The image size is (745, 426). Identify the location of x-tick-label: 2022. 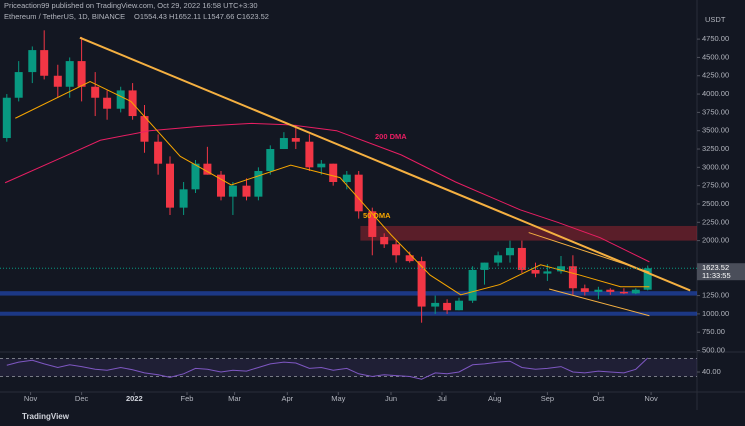
(134, 398).